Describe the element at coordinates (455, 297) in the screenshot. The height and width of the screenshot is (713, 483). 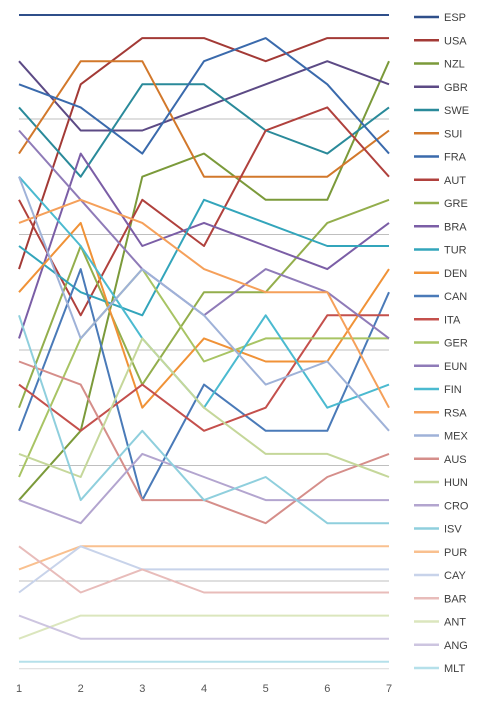
I see `legend-label: CAN` at that location.